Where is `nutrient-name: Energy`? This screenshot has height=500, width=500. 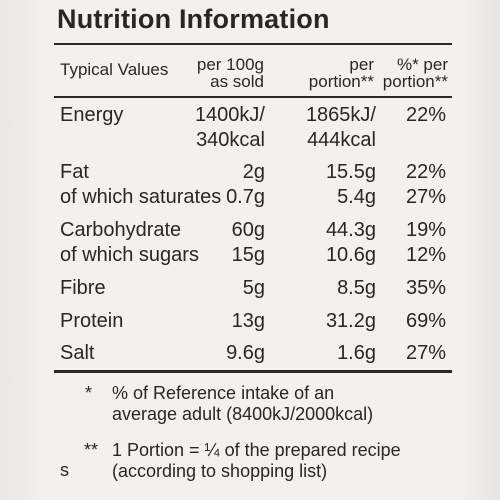
nutrient-name: Energy is located at coordinates (92, 115).